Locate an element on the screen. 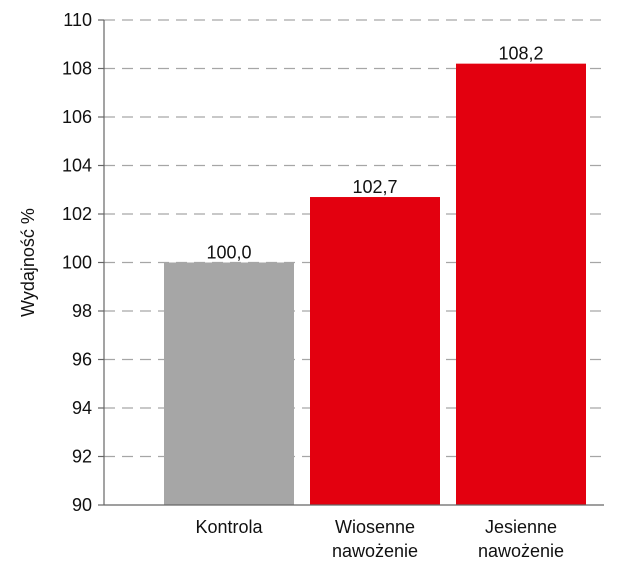  bar-value-label: 100,0 is located at coordinates (228, 253).